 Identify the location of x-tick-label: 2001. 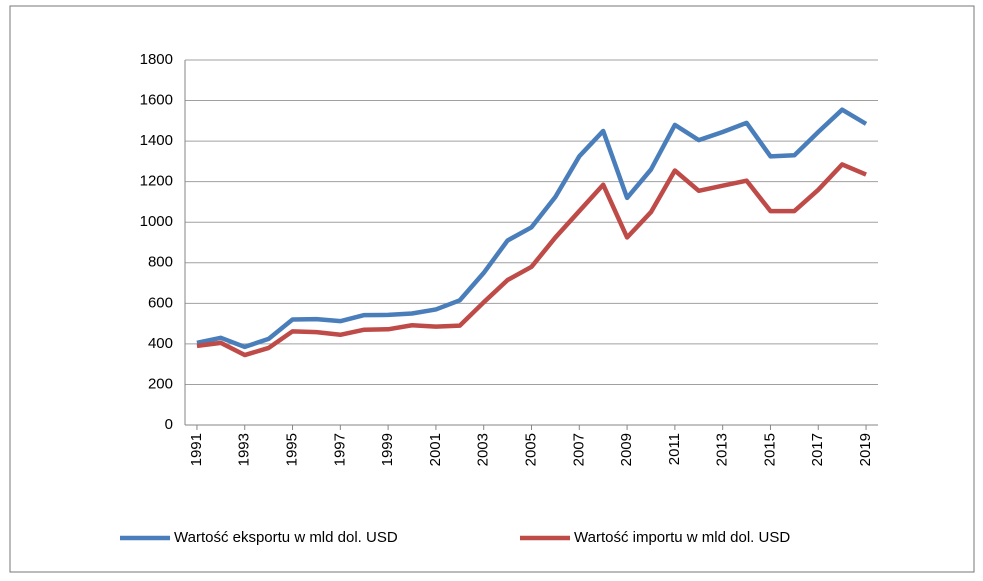
(435, 449).